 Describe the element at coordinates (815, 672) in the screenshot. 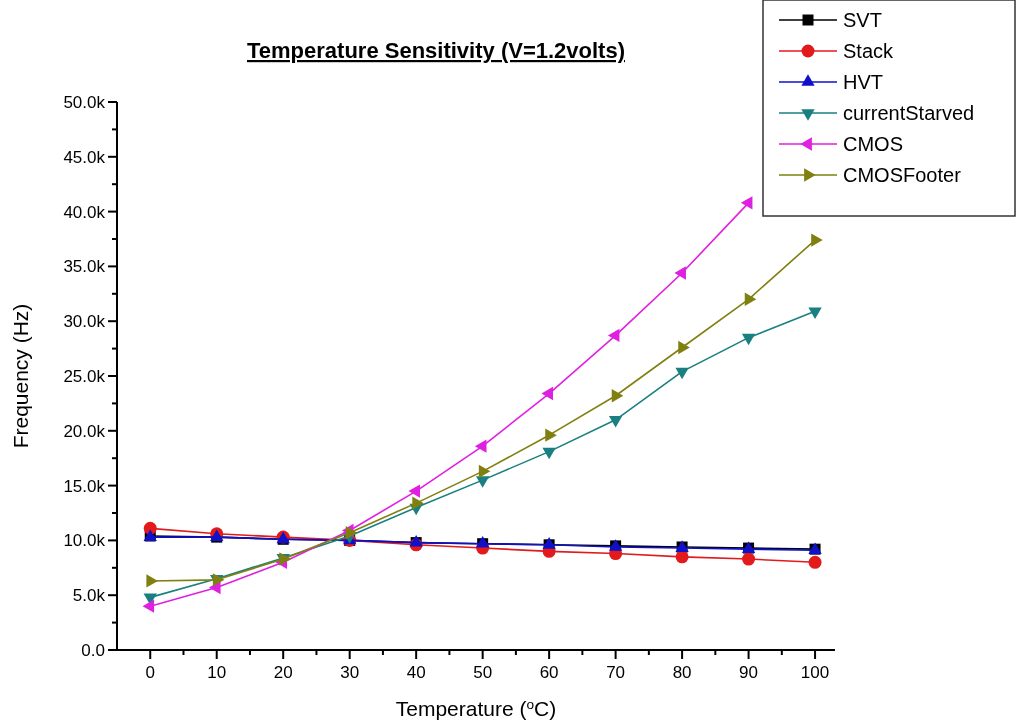

I see `x-tick-label: 100` at that location.